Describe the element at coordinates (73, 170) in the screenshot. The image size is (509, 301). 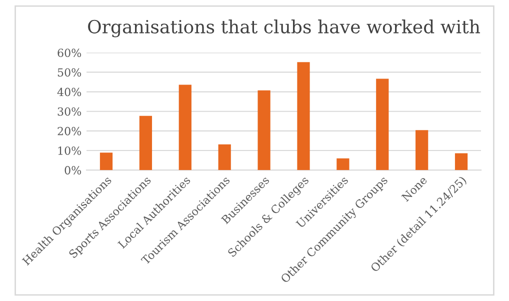
I see `y-tick-label: 0%` at that location.